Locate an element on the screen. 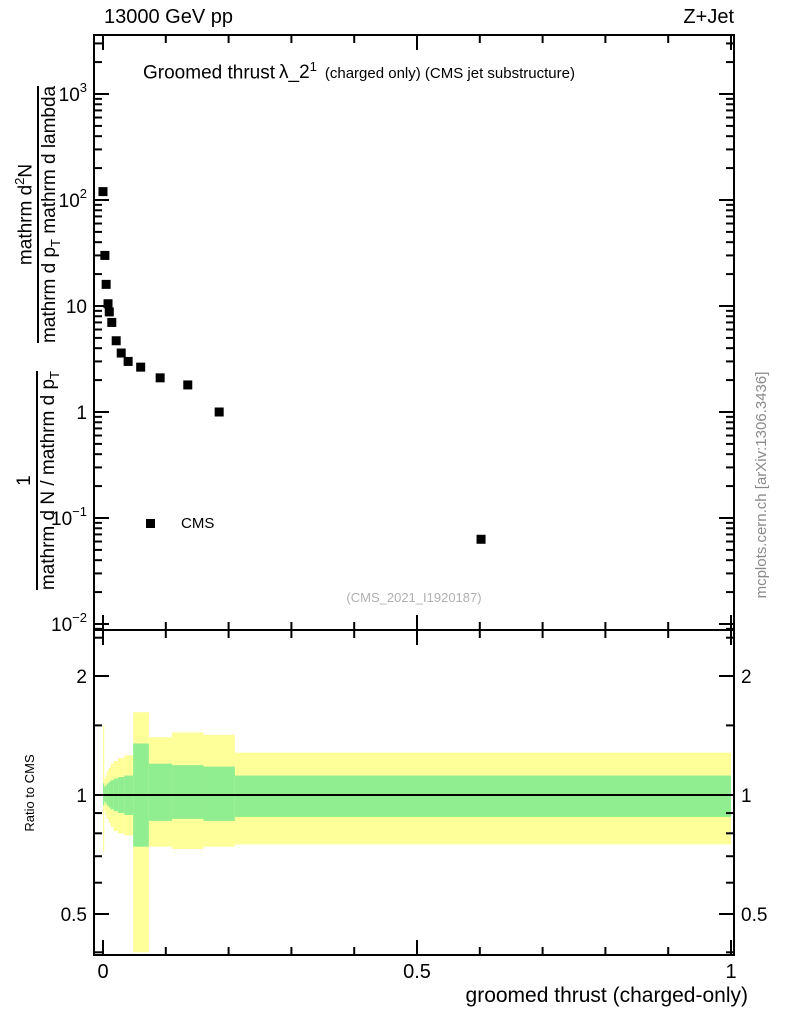 The width and height of the screenshot is (786, 1024). tick-label: 10⁻² is located at coordinates (69, 623).